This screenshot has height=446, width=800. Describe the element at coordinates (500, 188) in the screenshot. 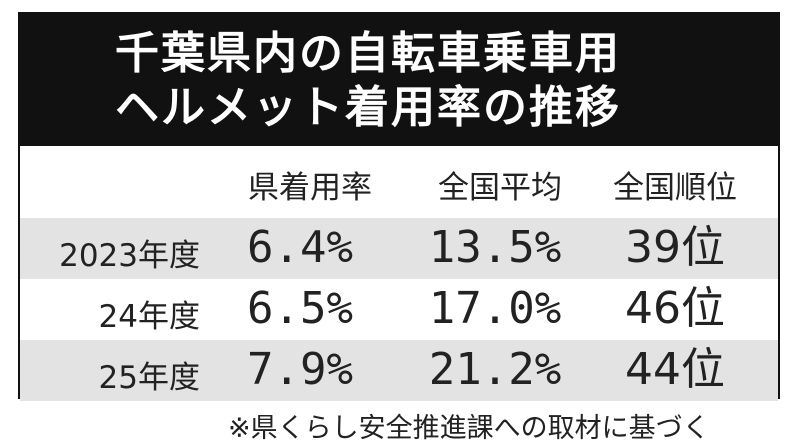

I see `column-header-national-average: 全国平均` at that location.